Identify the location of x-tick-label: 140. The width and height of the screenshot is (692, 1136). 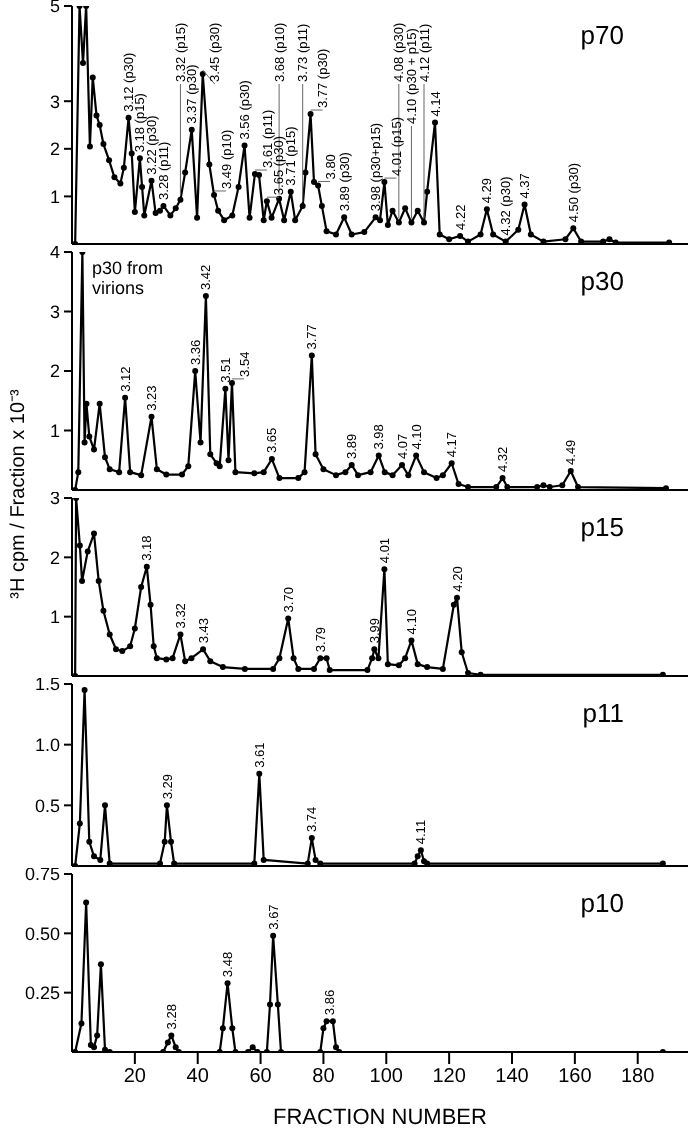
(512, 1077).